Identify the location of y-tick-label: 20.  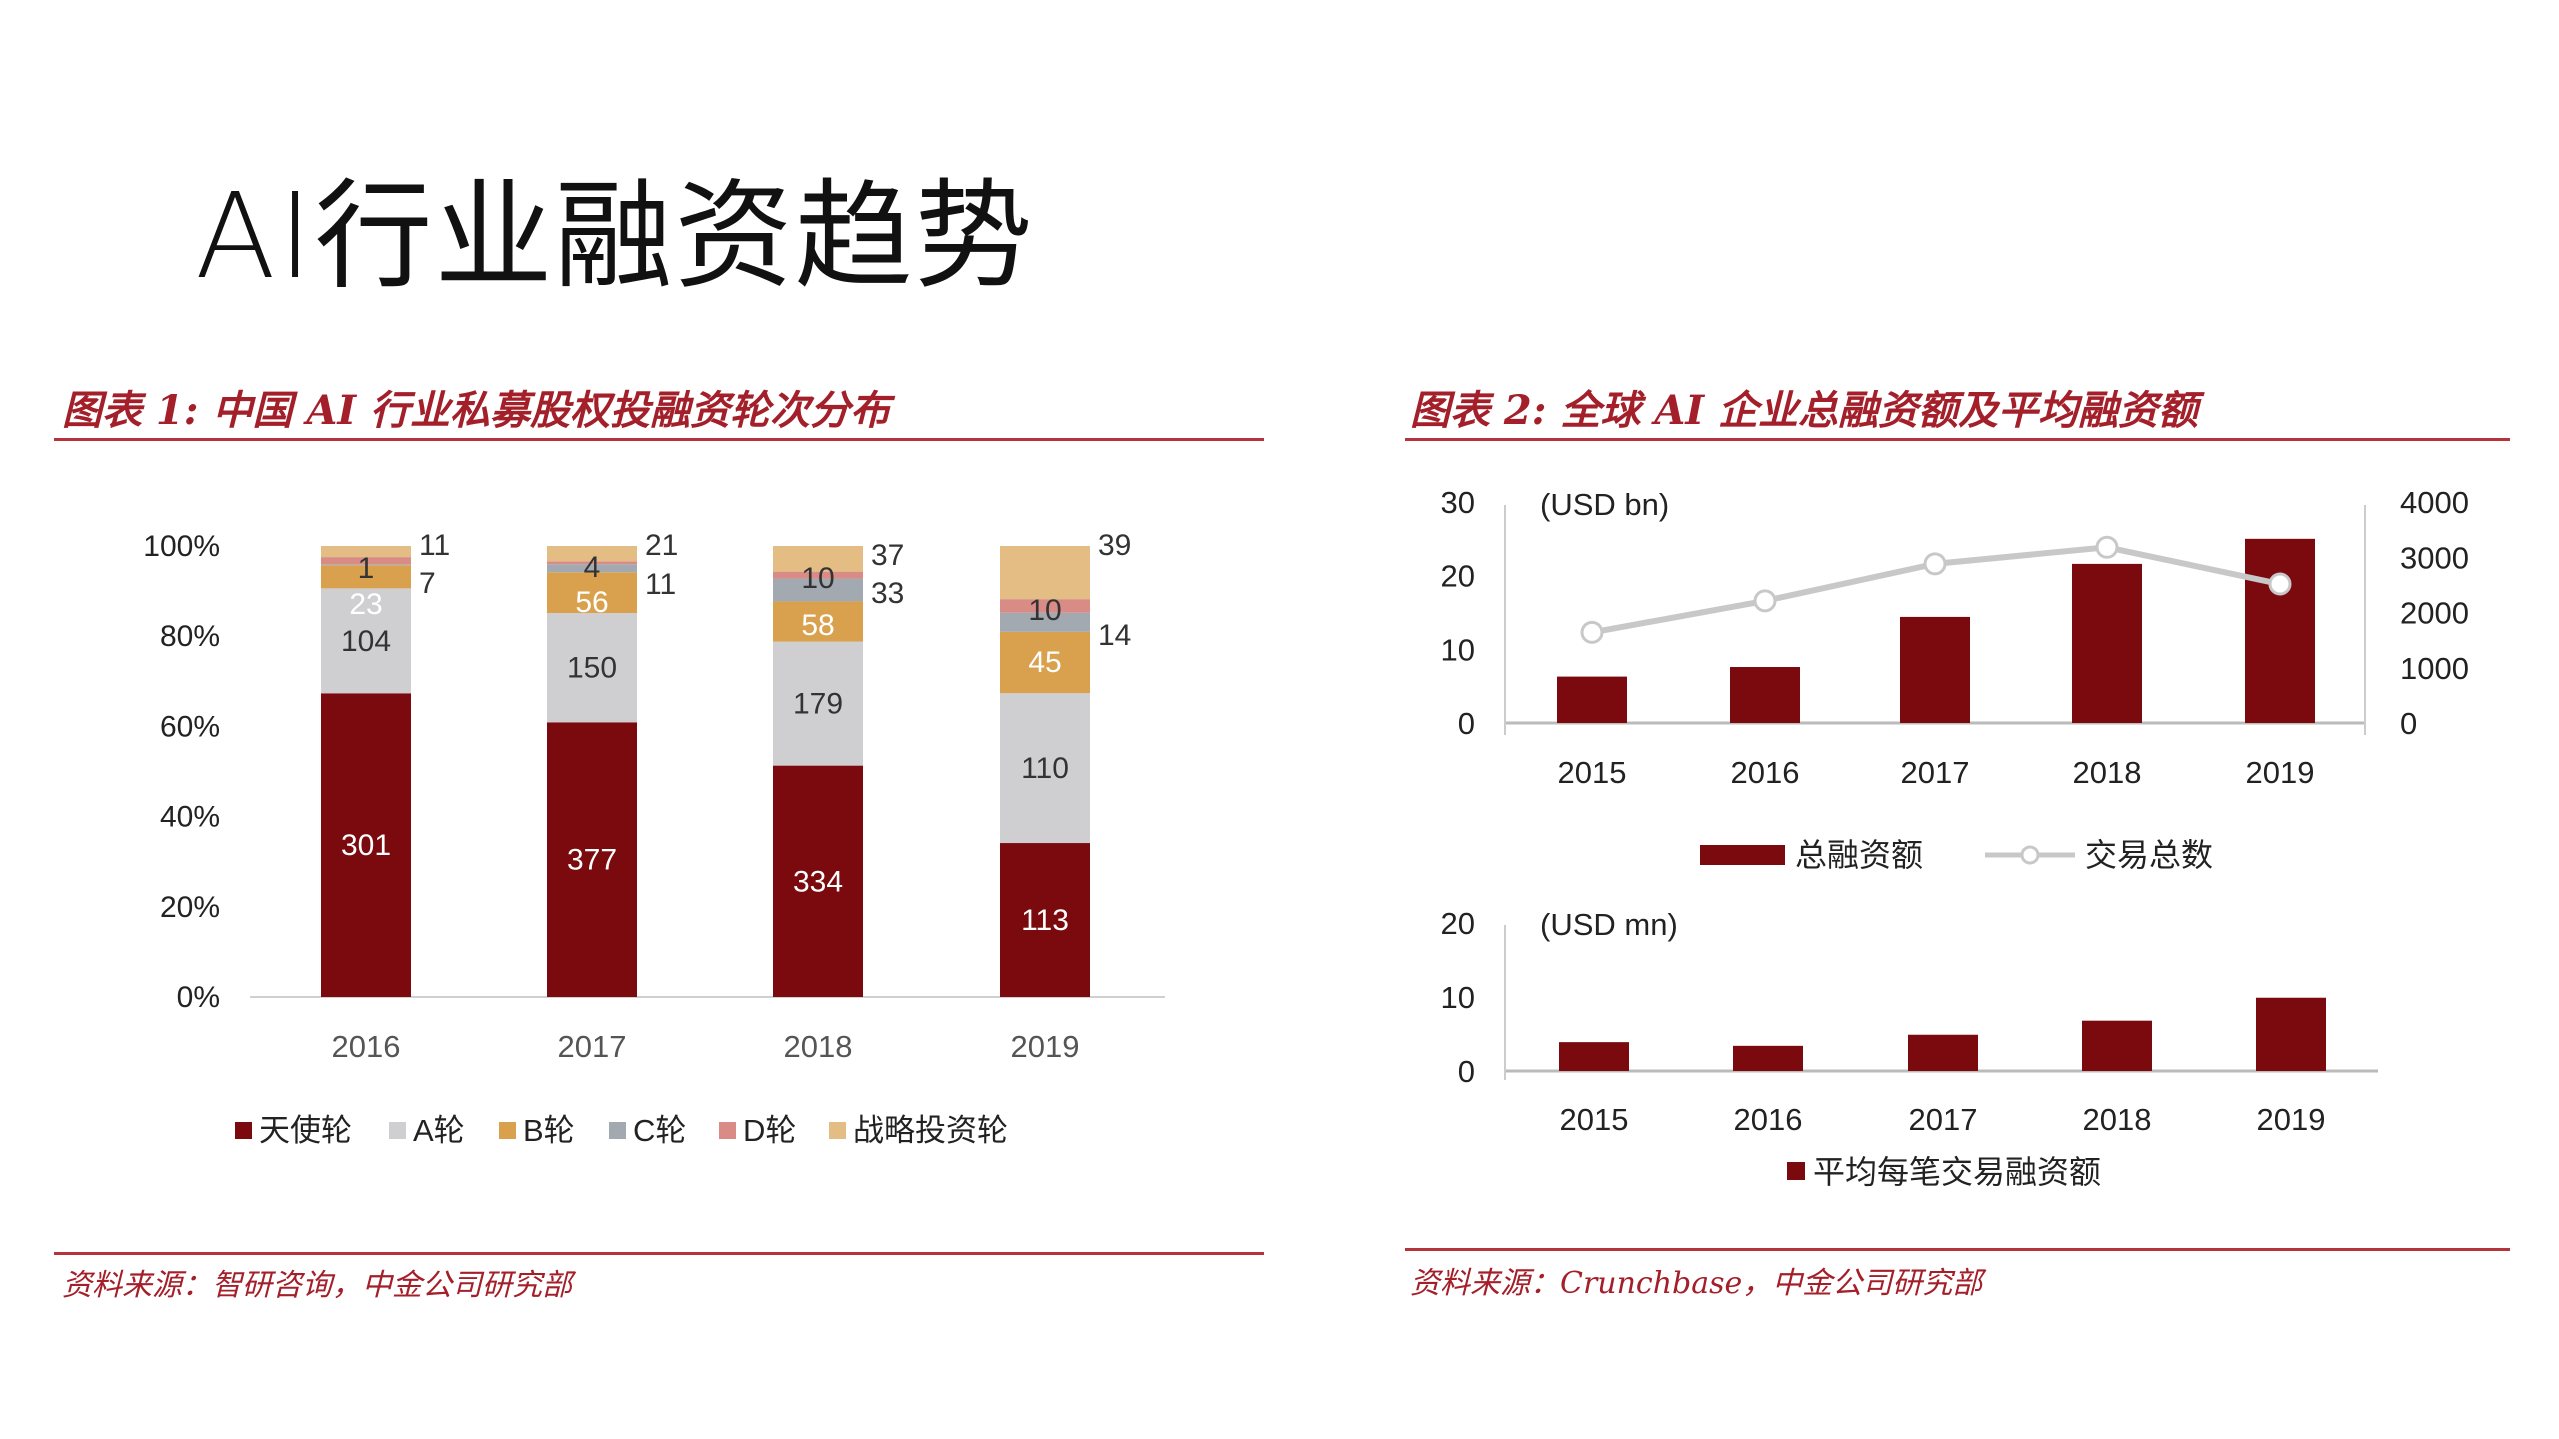
(1458, 576).